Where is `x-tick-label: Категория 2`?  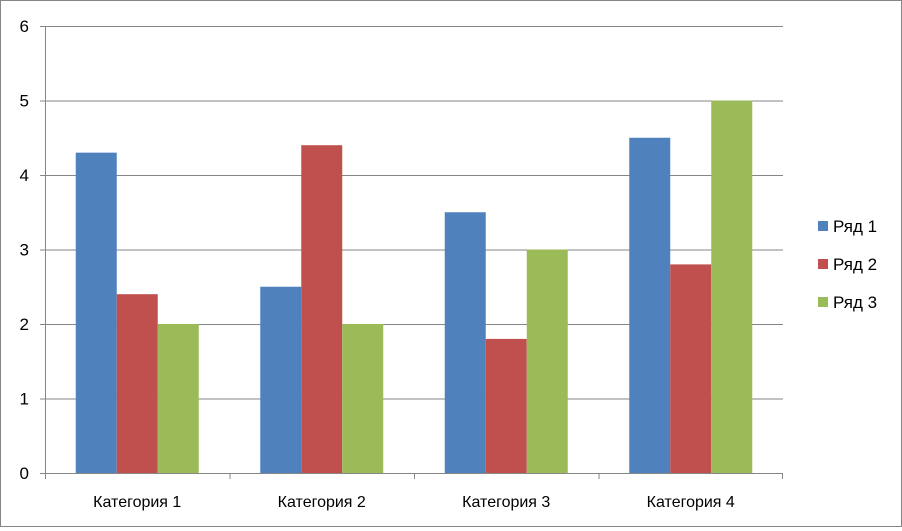
x-tick-label: Категория 2 is located at coordinates (322, 502).